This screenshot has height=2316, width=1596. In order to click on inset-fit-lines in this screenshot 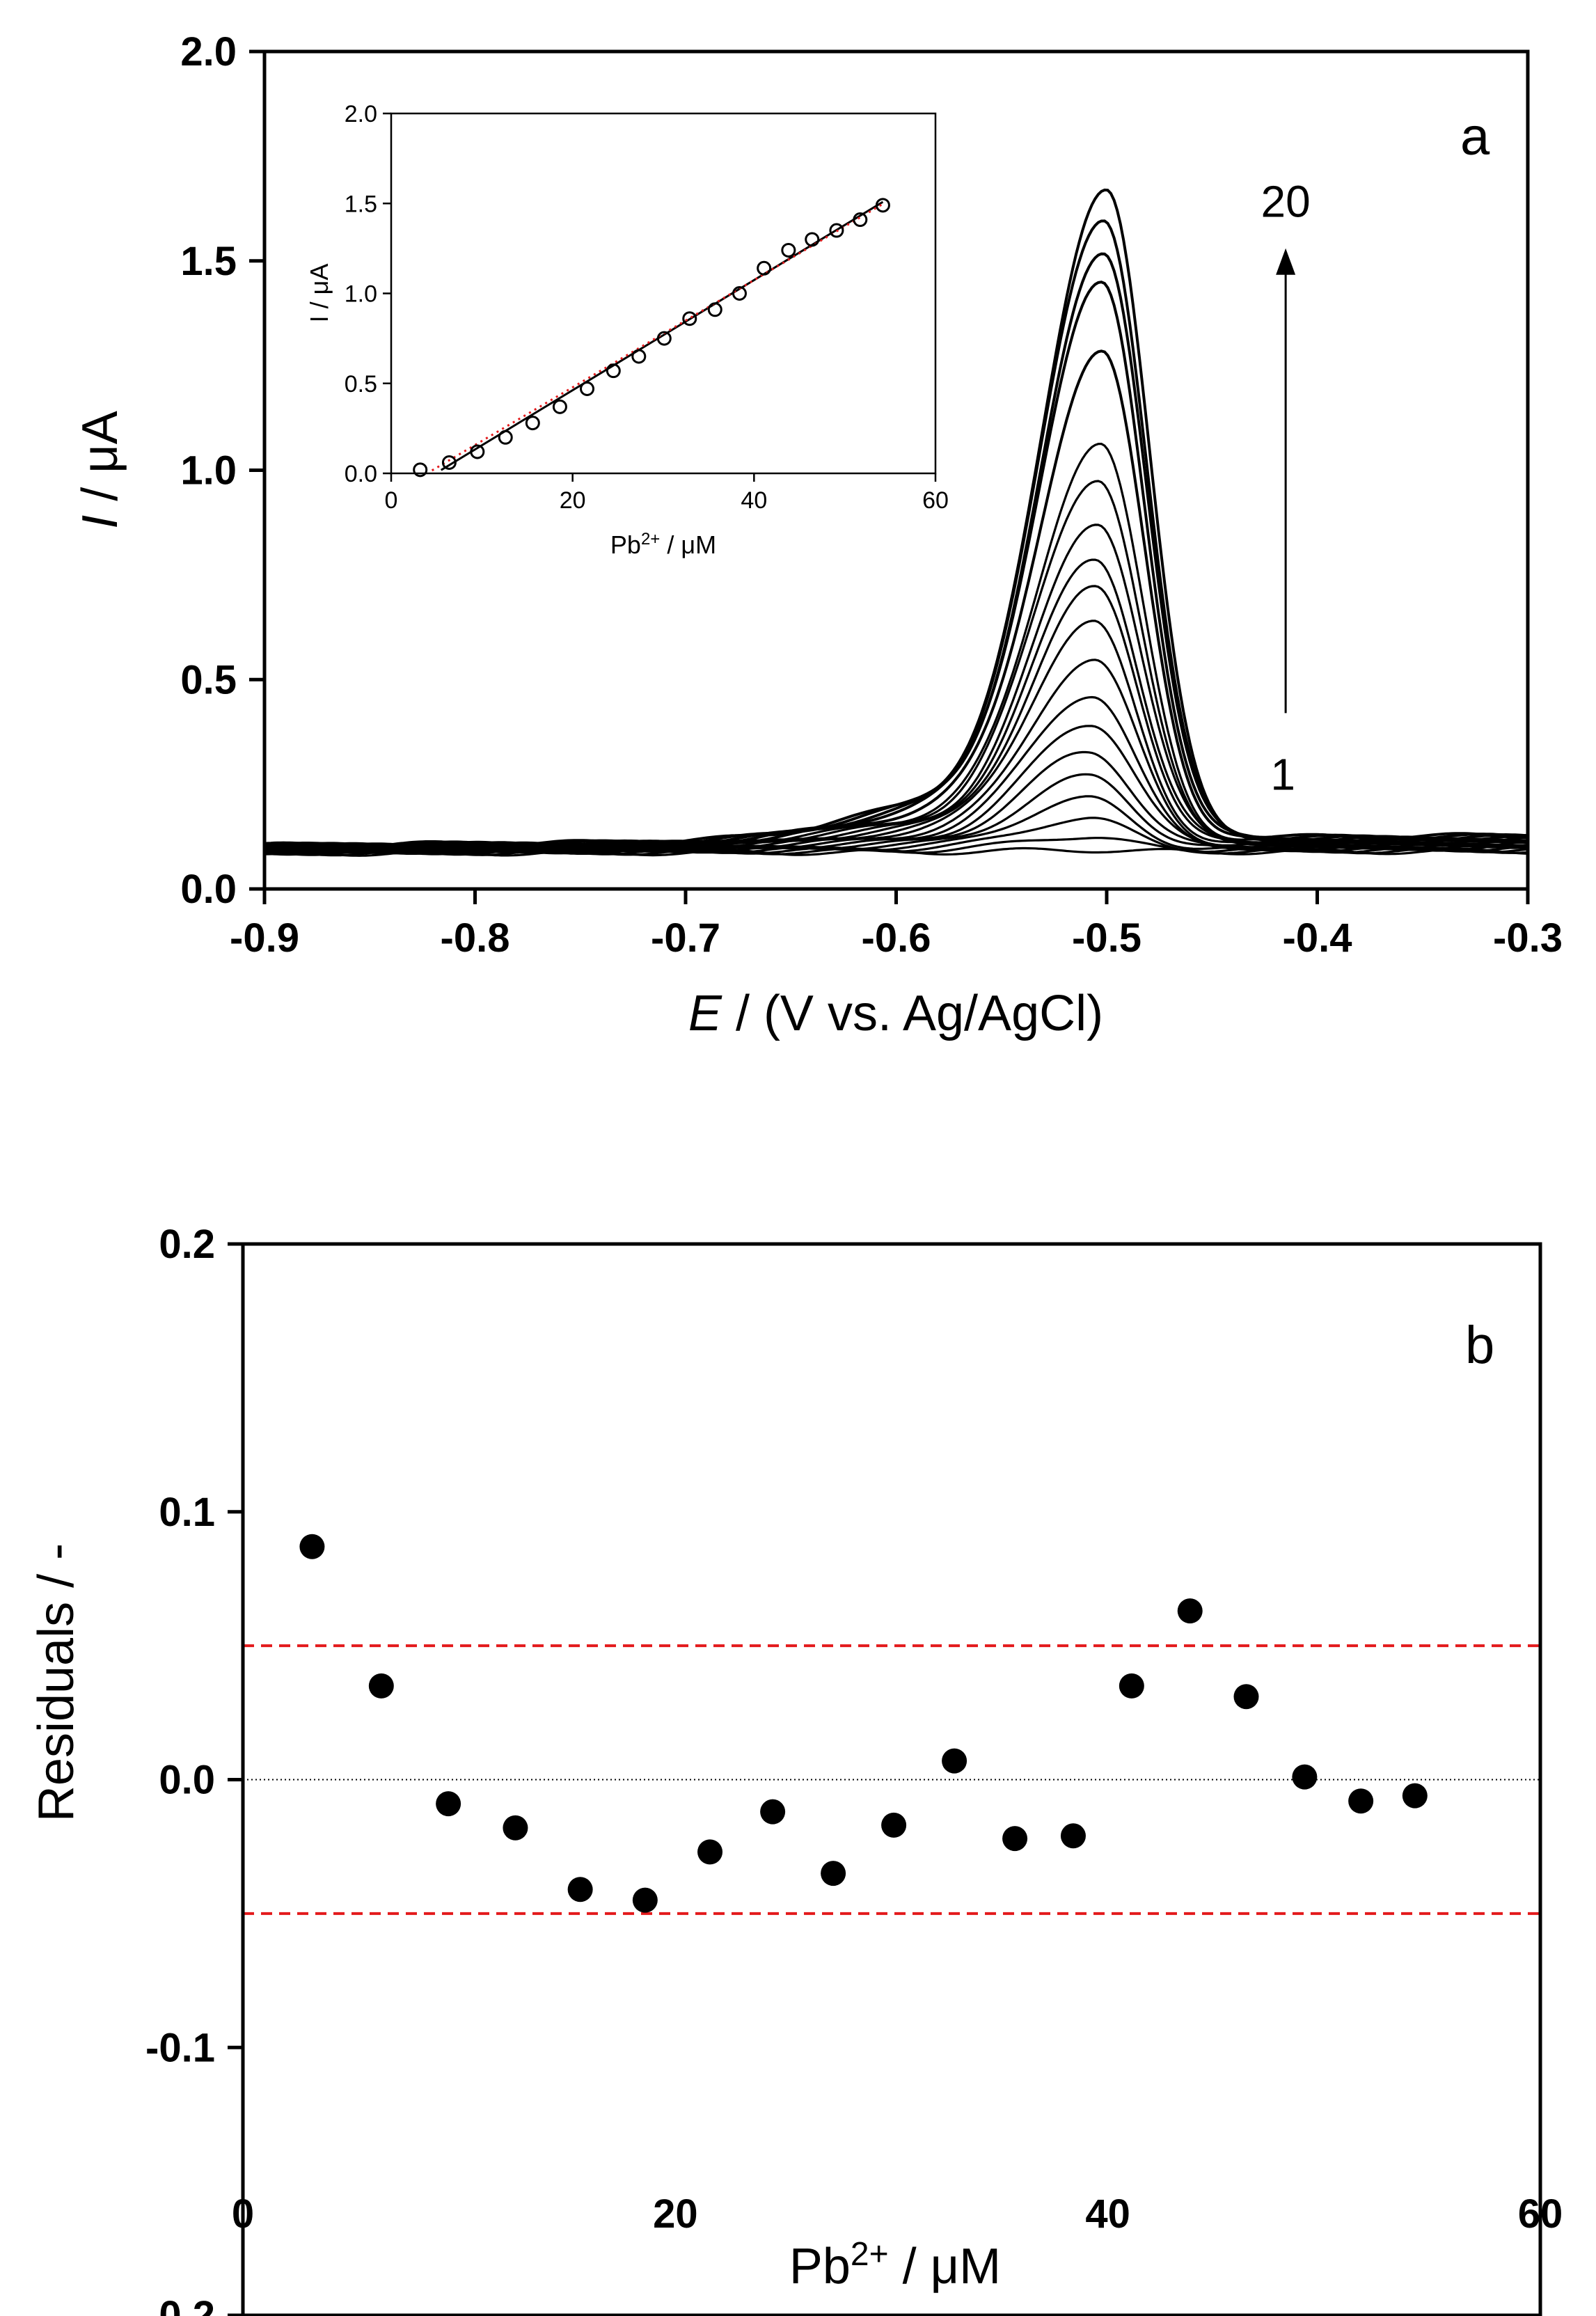, I will do `click(658, 336)`.